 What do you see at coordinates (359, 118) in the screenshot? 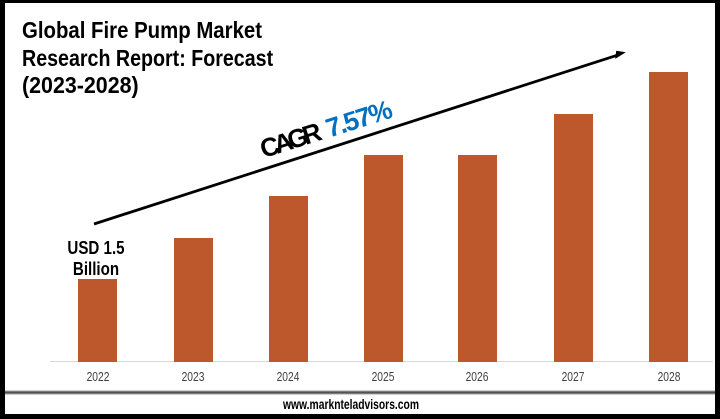
I see `svg-text: 7.57%` at bounding box center [359, 118].